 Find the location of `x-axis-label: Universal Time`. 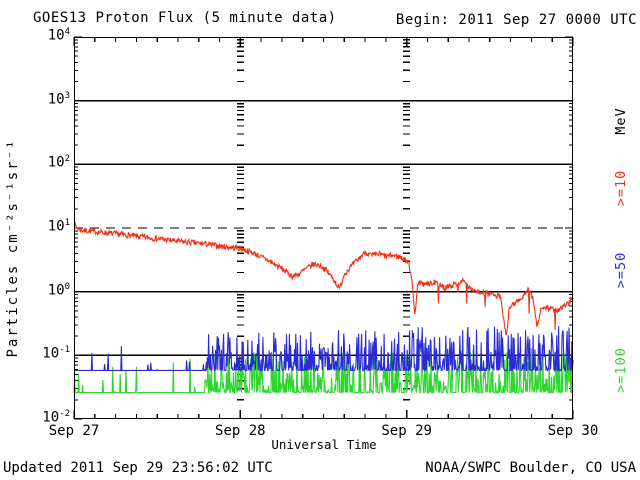

x-axis-label: Universal Time is located at coordinates (324, 444).